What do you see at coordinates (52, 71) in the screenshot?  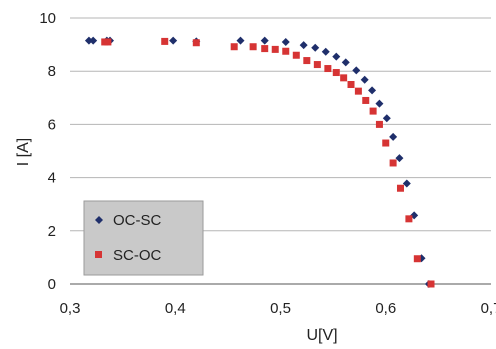 I see `y-tick-label: 8` at bounding box center [52, 71].